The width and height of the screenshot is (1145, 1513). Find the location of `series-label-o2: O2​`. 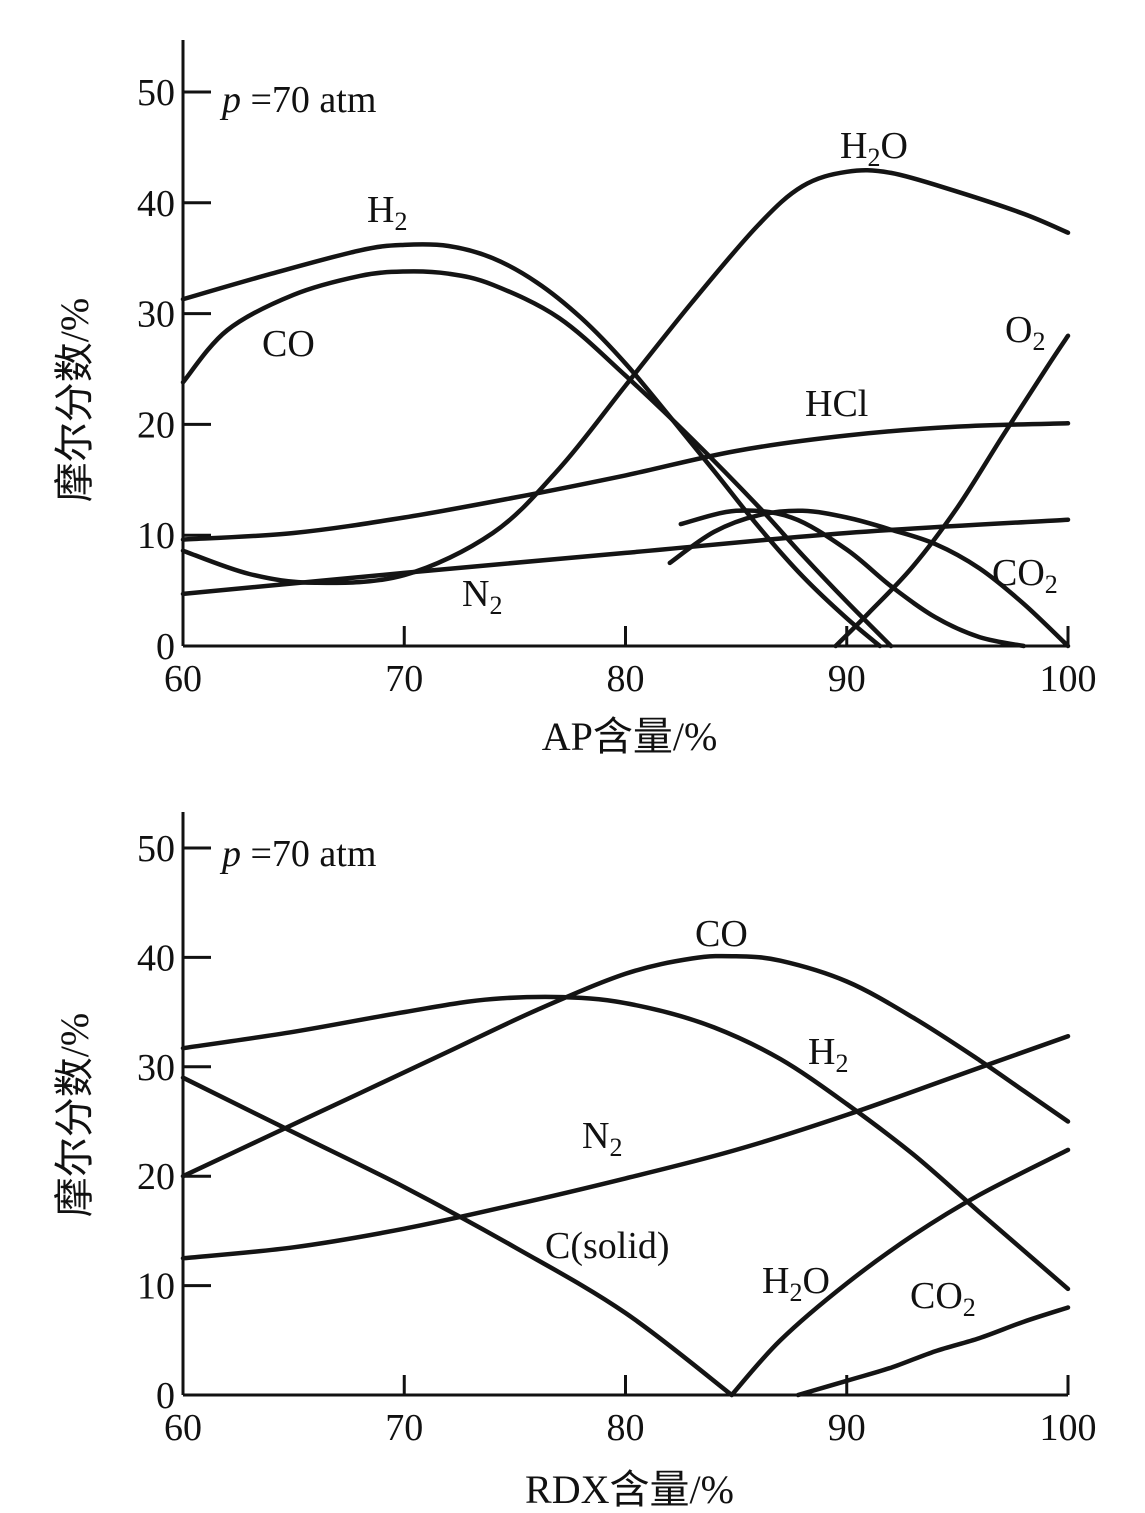

series-label-o2: O2​ is located at coordinates (1025, 332).